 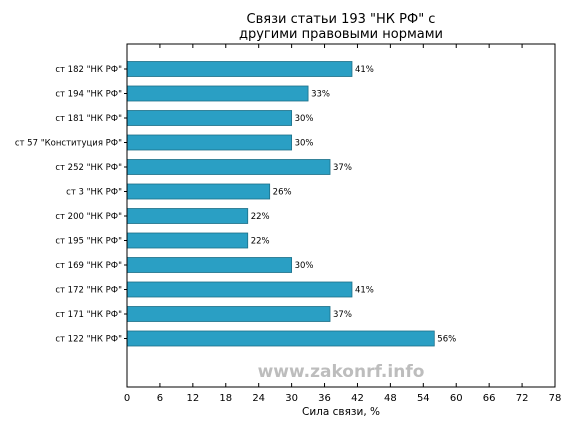 I want to click on x-tick-label-4: 24, so click(x=258, y=398).